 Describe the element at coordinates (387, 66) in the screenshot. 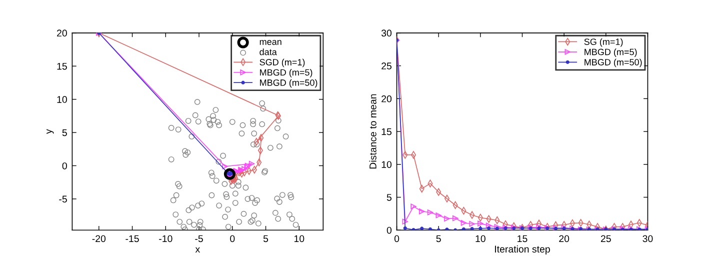

I see `y-tick-label: 25` at that location.